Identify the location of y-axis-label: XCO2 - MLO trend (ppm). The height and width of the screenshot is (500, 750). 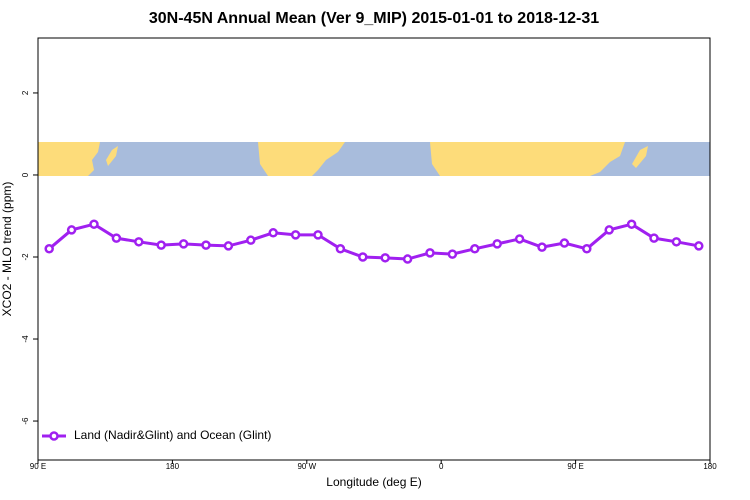
(7, 249).